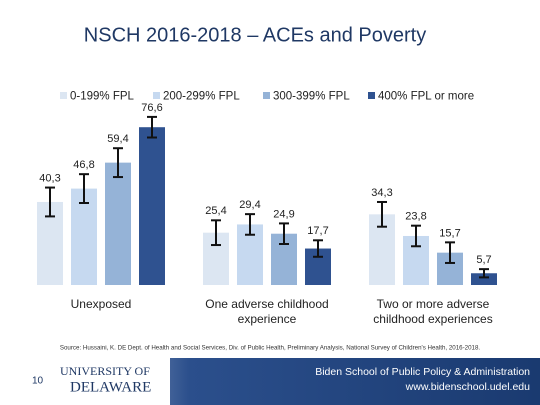  I want to click on legend-label: 0-199% FPL, so click(102, 97).